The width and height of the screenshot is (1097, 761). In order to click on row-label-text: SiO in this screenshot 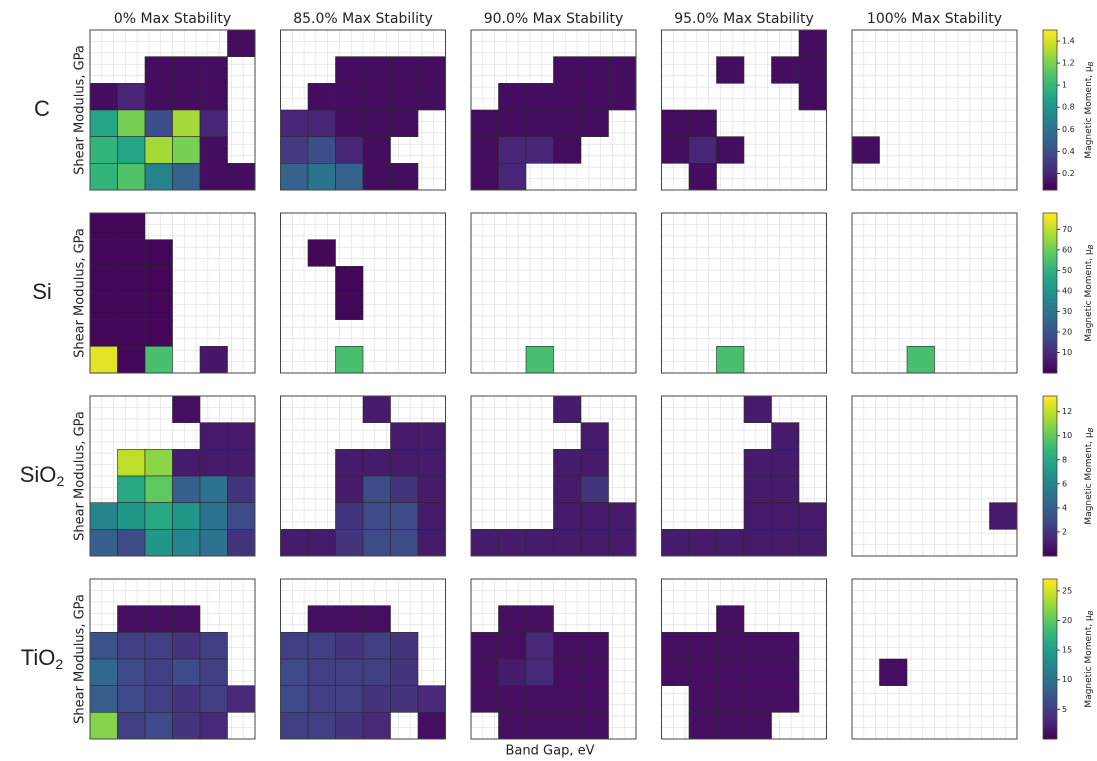, I will do `click(38, 474)`.